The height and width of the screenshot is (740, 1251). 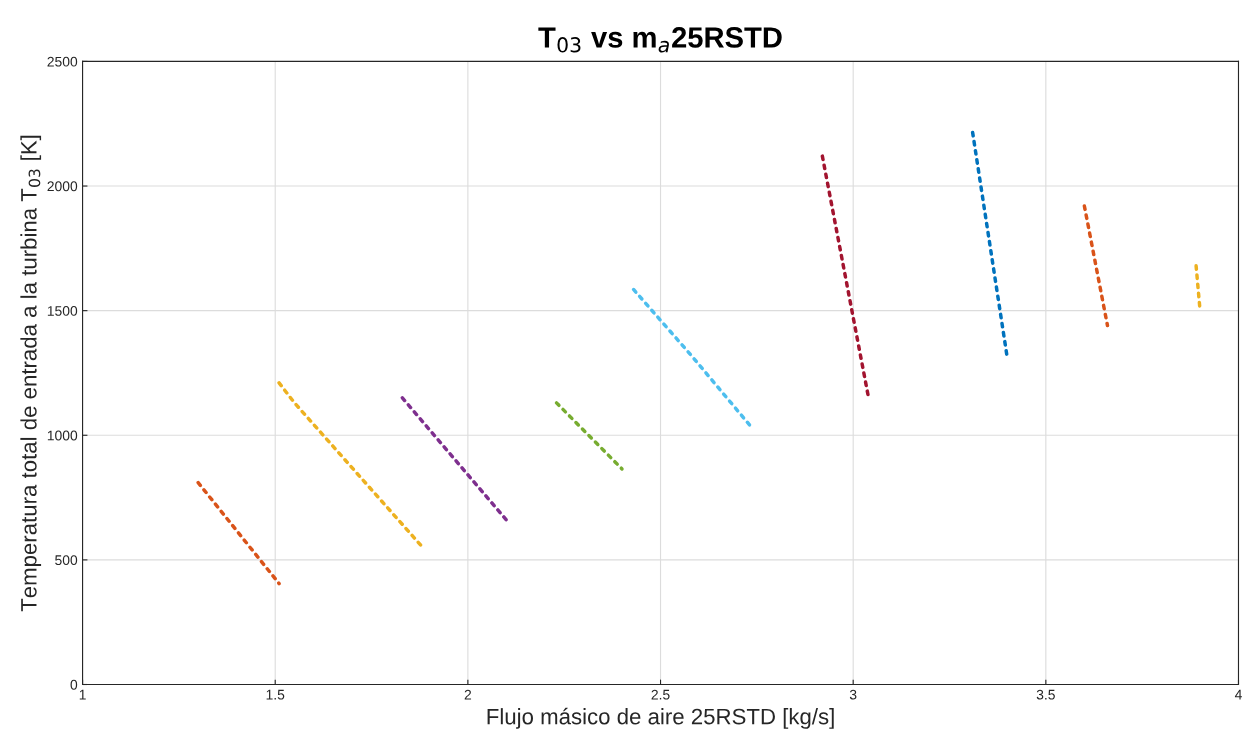 I want to click on y-tick-label: 0, so click(x=74, y=684).